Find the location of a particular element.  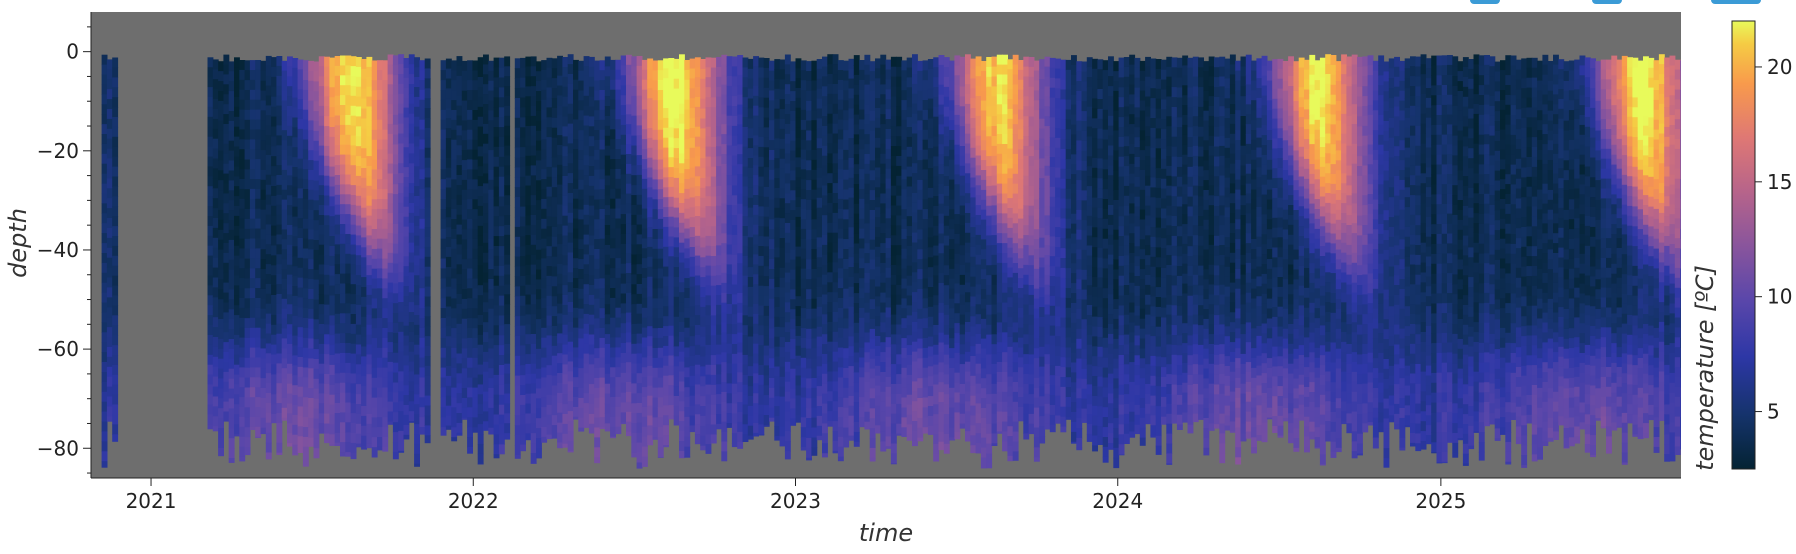

toolbar-button-middle is located at coordinates (1607, 2).